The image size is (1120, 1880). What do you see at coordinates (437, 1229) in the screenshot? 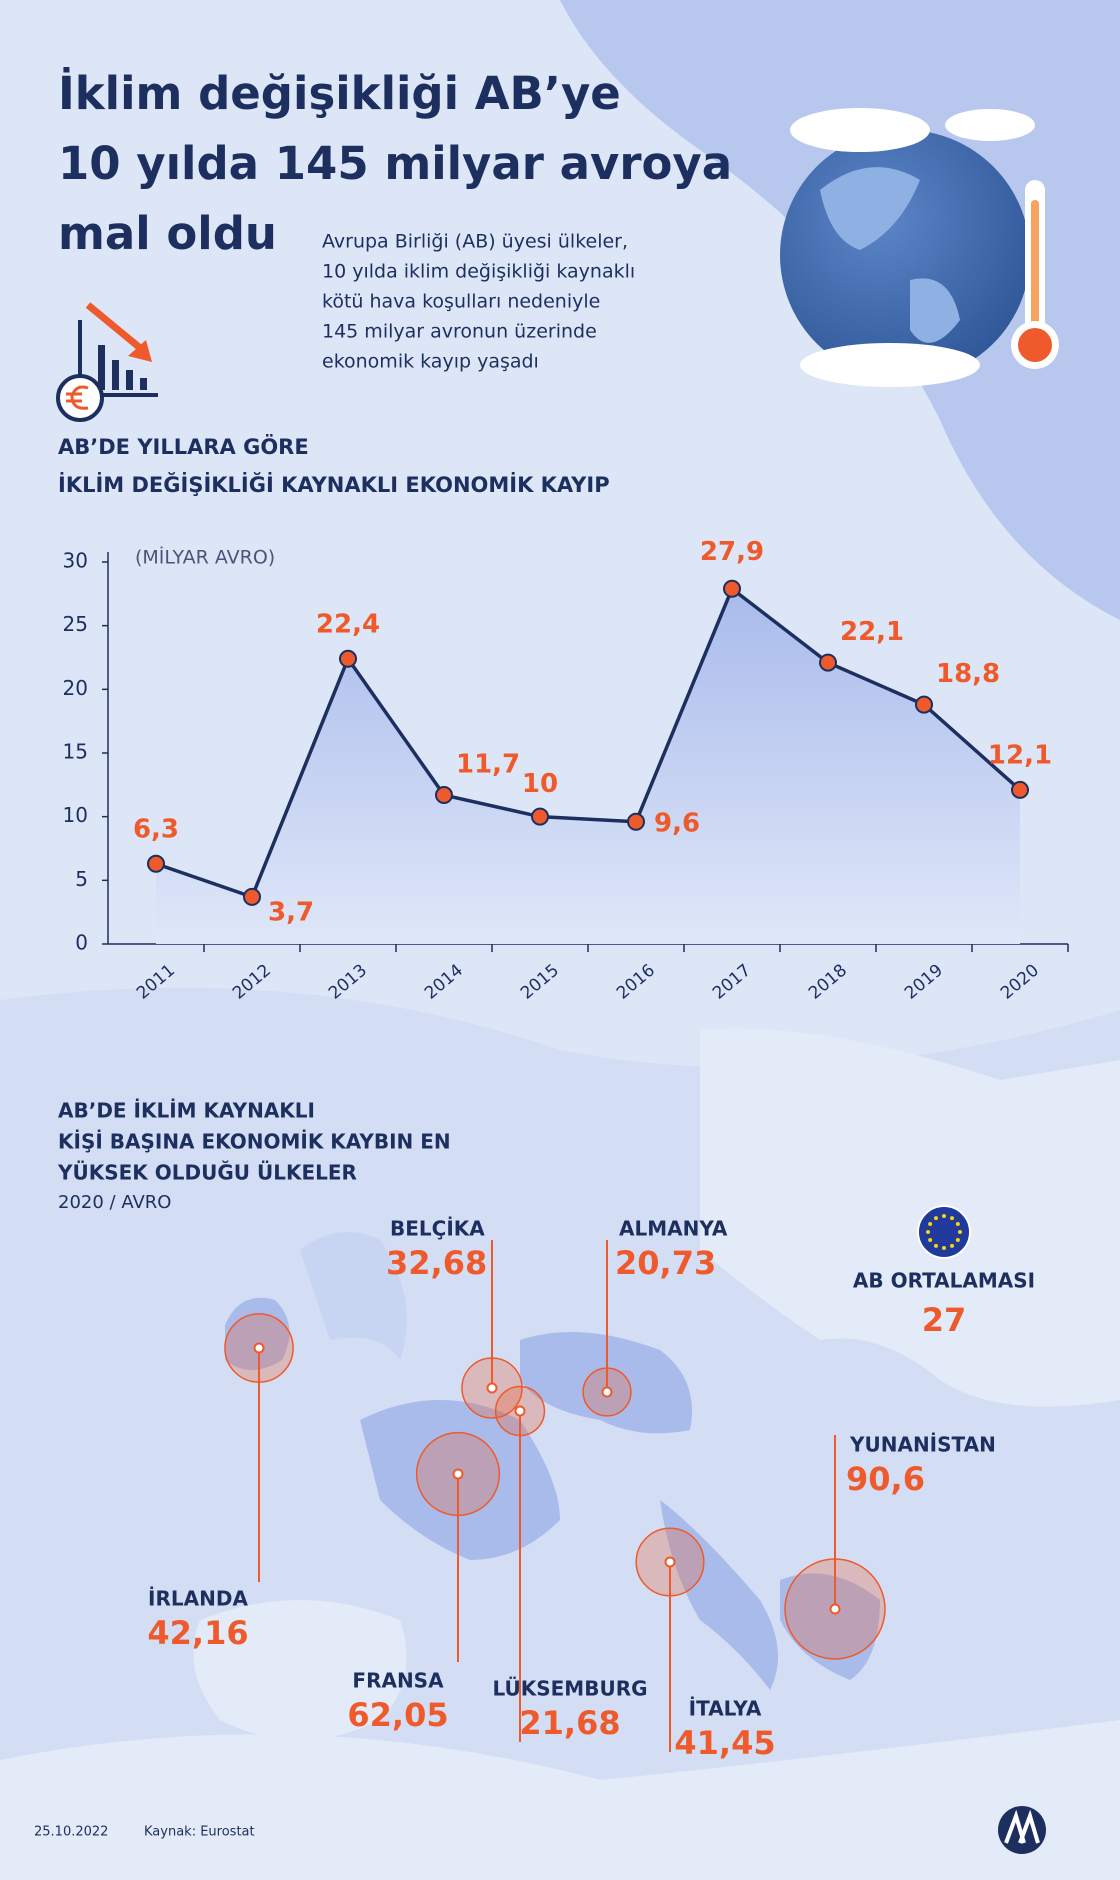
I see `country-name: BELÇİKA` at bounding box center [437, 1229].